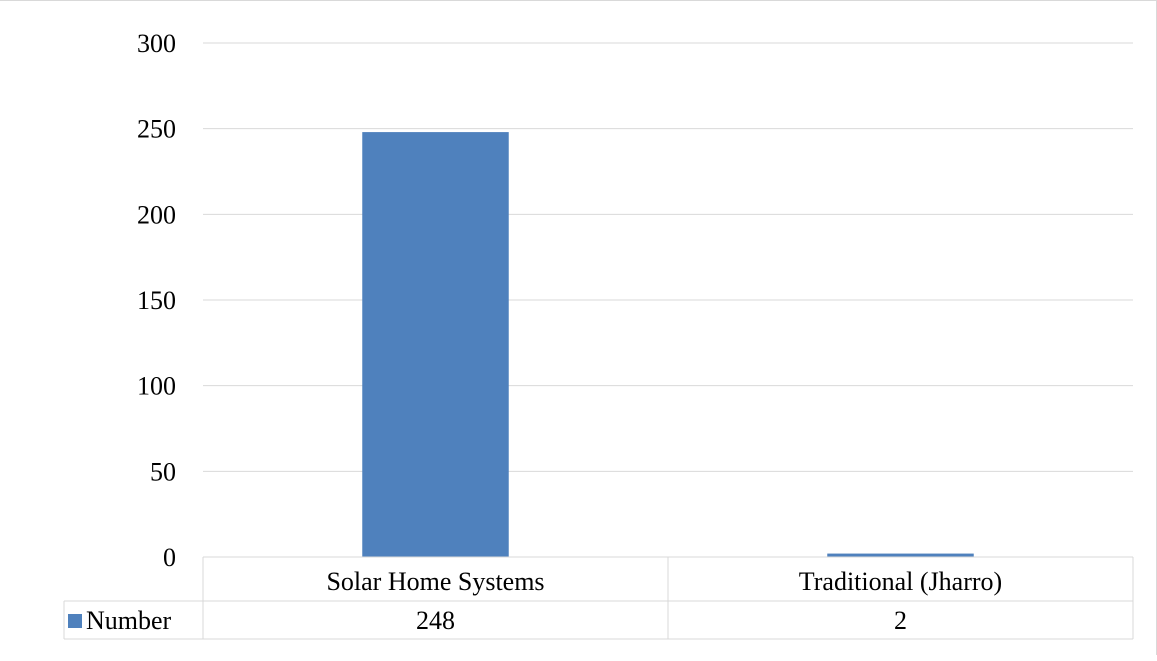 The width and height of the screenshot is (1157, 661). Describe the element at coordinates (169, 557) in the screenshot. I see `y-tick-label-0: 0` at that location.